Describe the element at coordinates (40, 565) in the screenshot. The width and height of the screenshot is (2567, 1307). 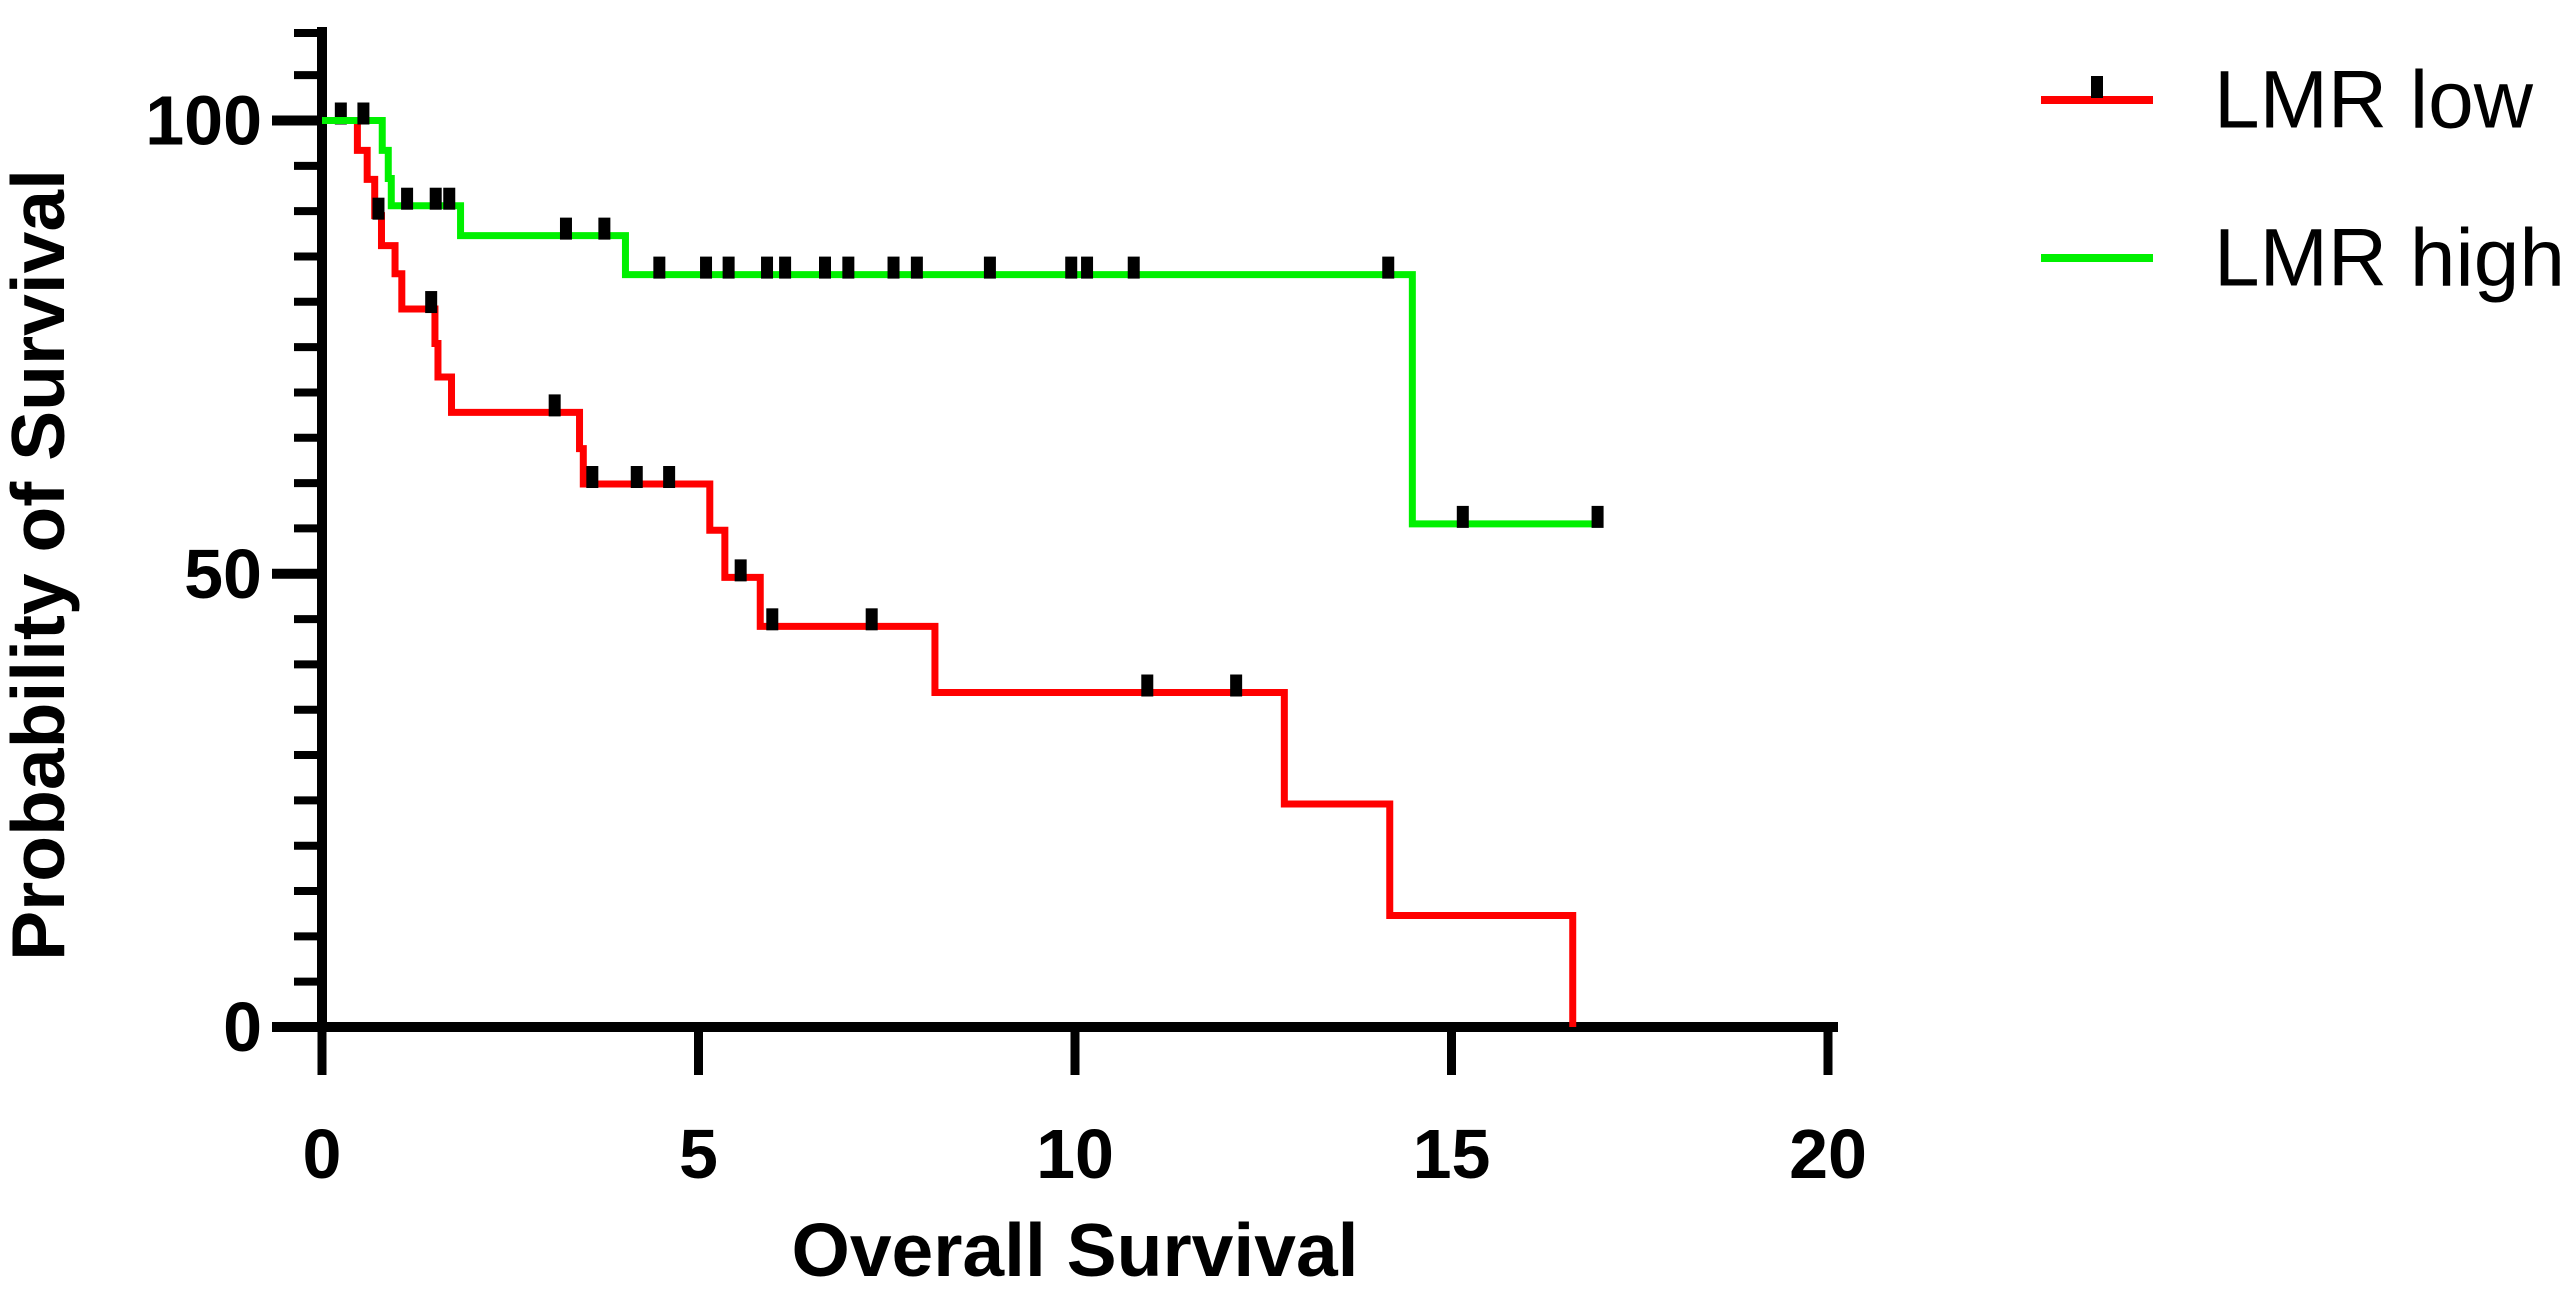
I see `y-axis-title: Probability of Survival` at that location.